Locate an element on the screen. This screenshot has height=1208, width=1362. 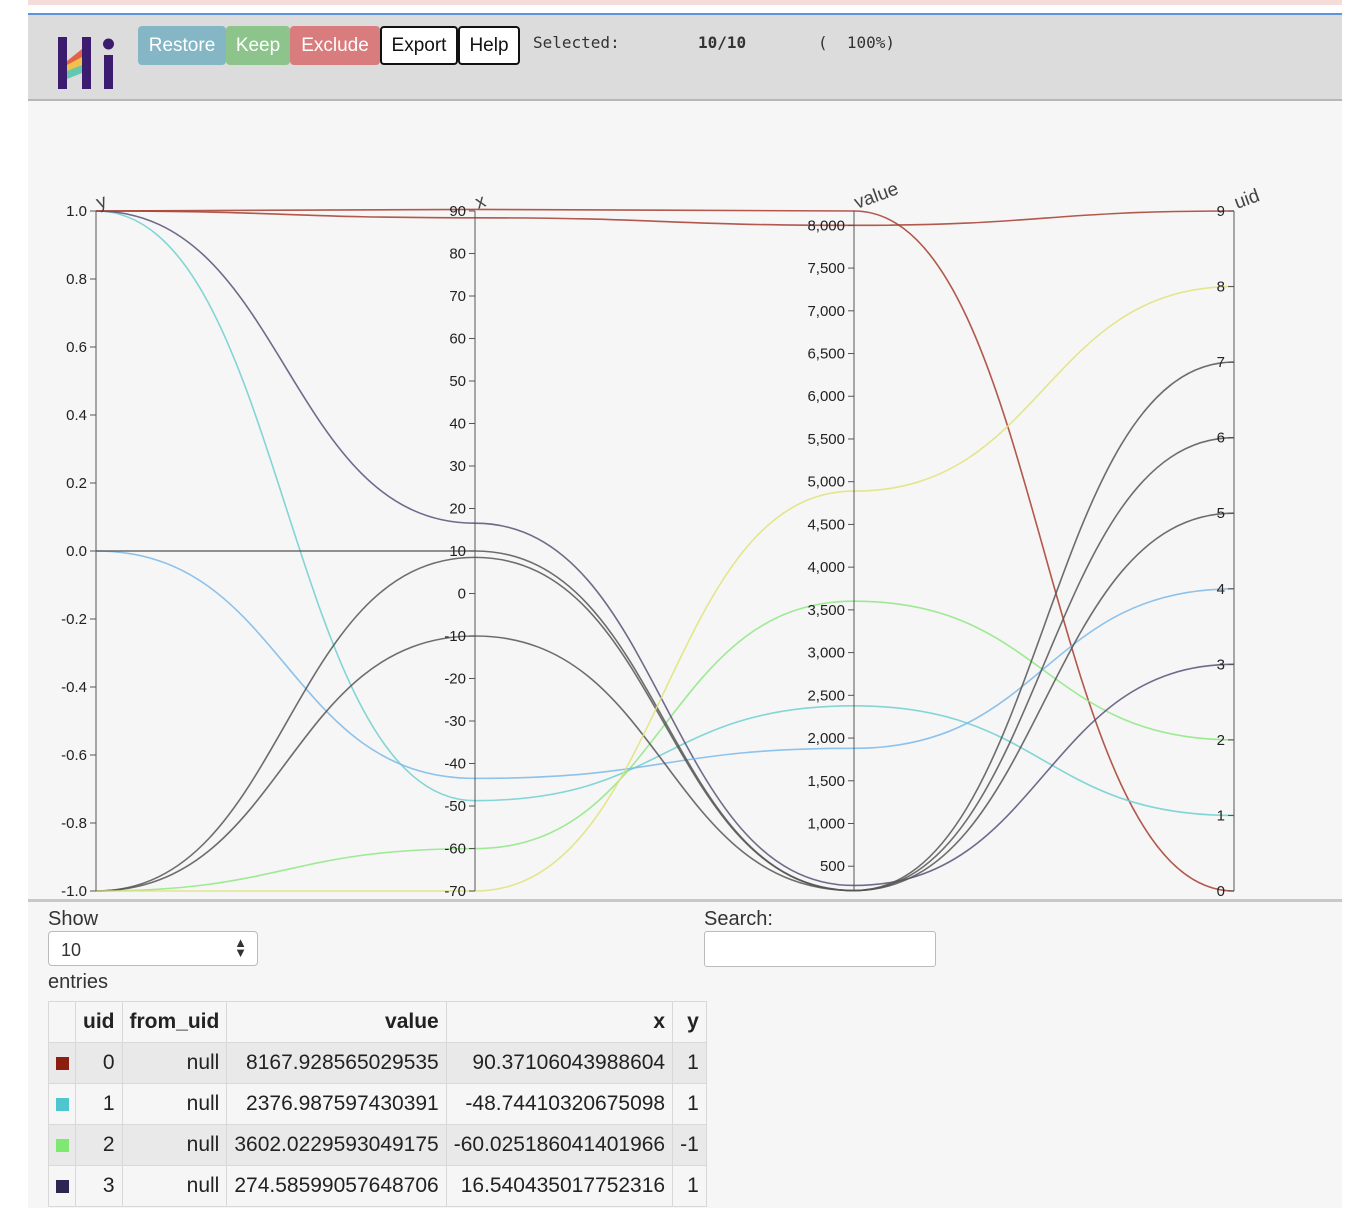
tick-label: -50 is located at coordinates (455, 806).